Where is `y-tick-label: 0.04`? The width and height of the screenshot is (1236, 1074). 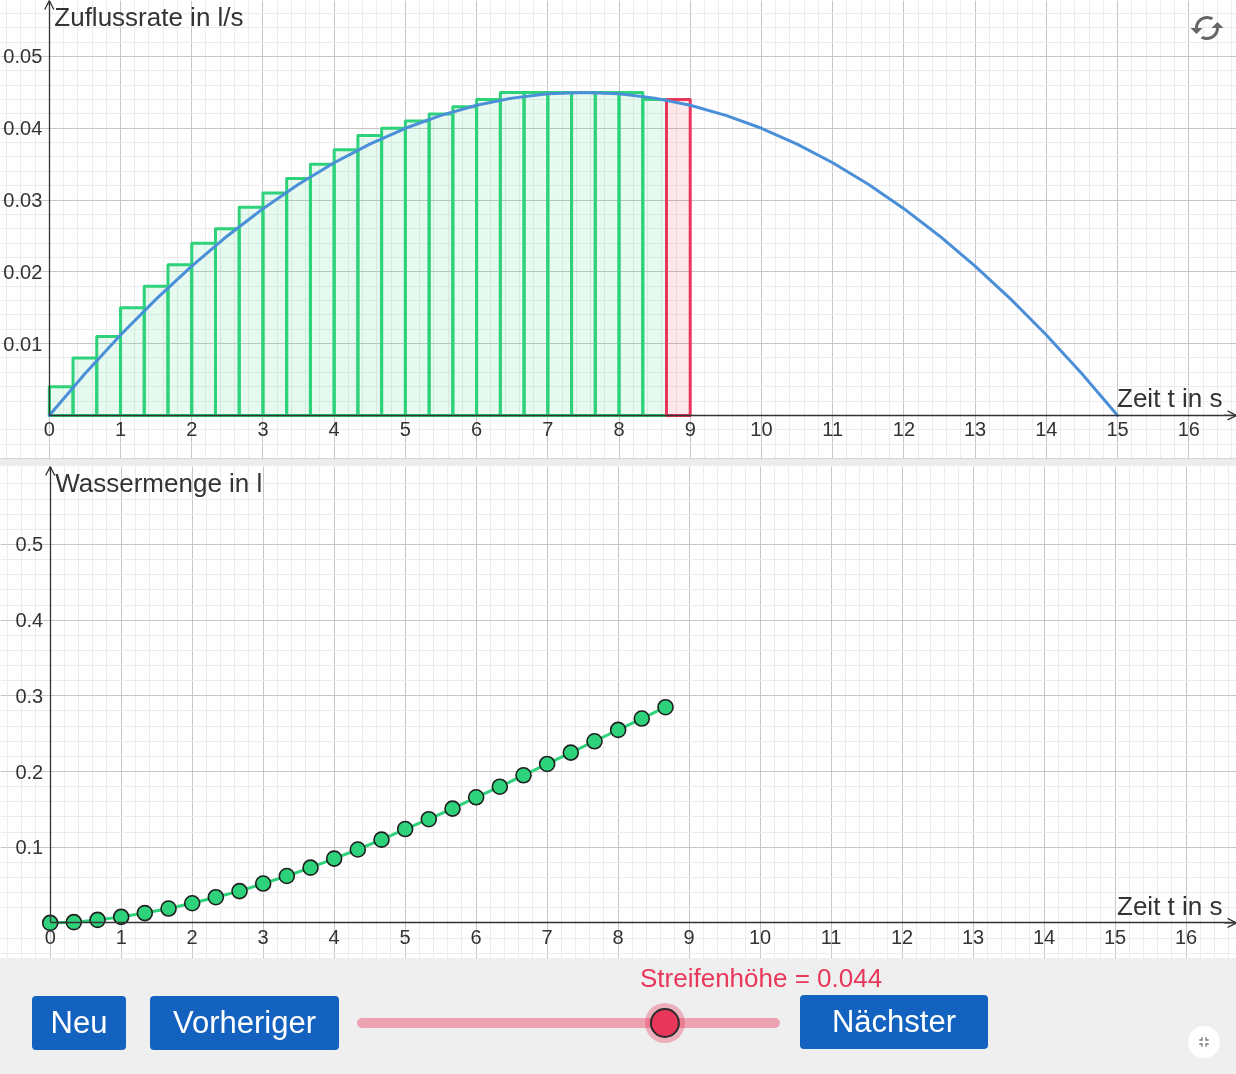 y-tick-label: 0.04 is located at coordinates (23, 128).